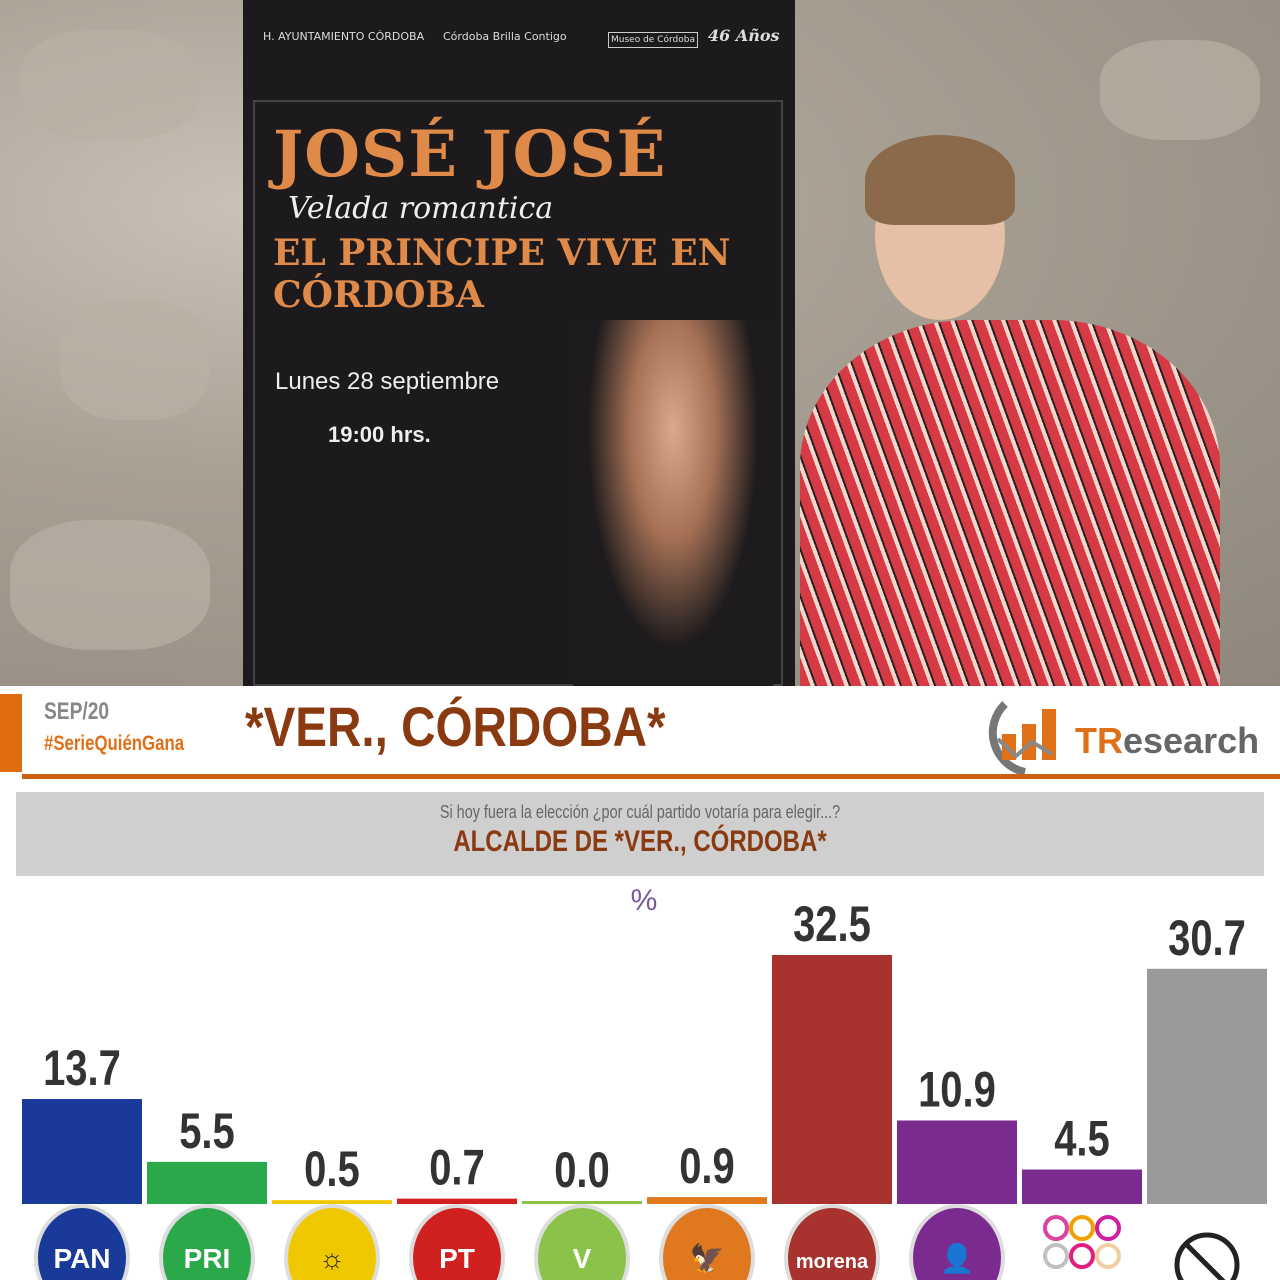 The image size is (1280, 1280). I want to click on question-office: ALCALDE DE *VER., CÓRDOBA*, so click(640, 841).